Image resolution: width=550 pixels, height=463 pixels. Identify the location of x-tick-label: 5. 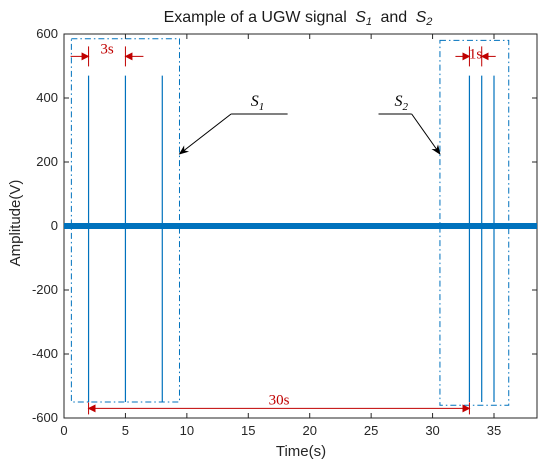
(125, 430).